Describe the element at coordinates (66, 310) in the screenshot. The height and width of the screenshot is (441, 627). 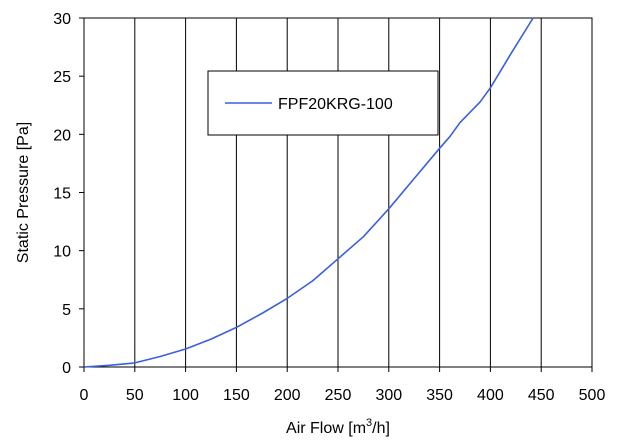
I see `y-tick-label: 5` at that location.